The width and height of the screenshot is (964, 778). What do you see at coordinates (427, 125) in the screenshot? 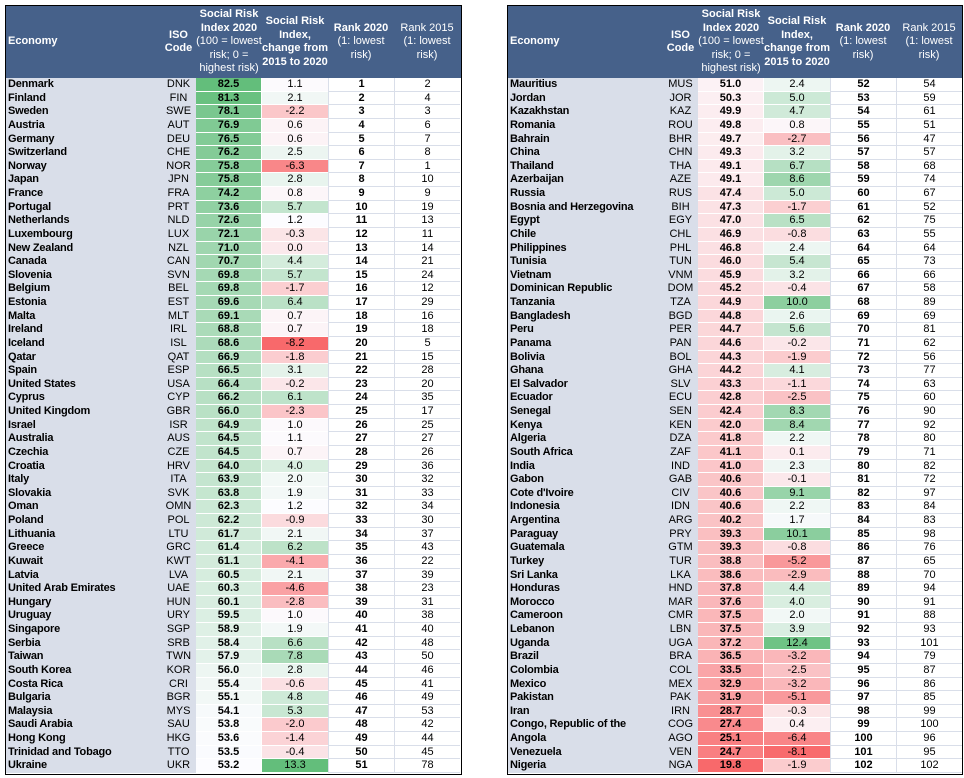
I see `rank-2015: 6` at bounding box center [427, 125].